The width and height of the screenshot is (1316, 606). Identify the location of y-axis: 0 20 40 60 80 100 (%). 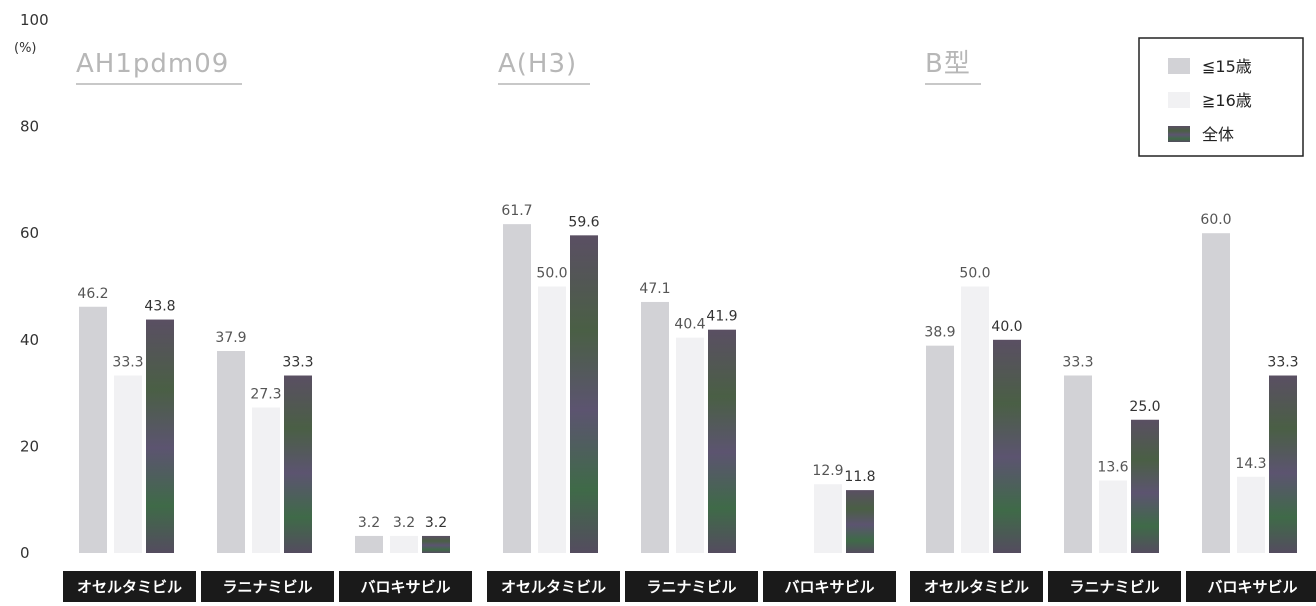
(31, 286).